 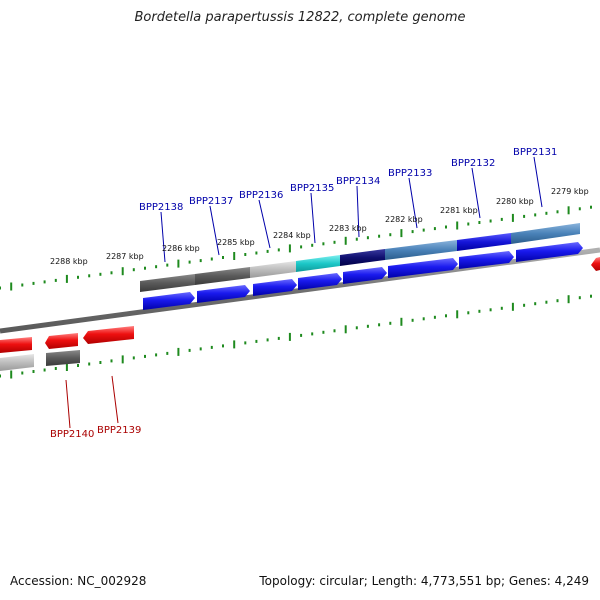 I want to click on kbp-label: 2288 kbp, so click(x=69, y=261).